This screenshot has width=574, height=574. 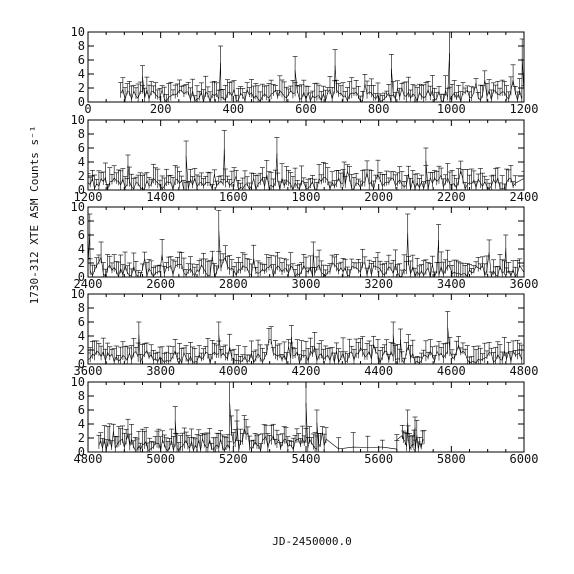 I want to click on x-tick-label: 600, so click(x=306, y=109).